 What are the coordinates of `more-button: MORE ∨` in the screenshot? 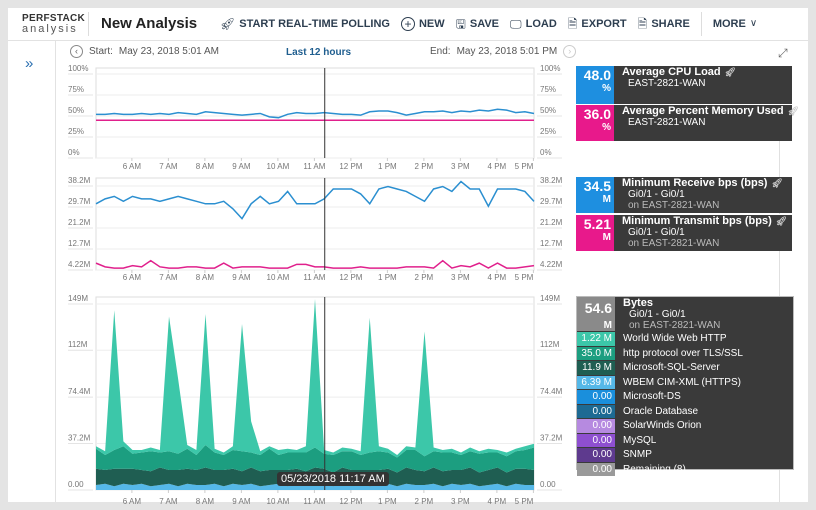 It's located at (735, 24).